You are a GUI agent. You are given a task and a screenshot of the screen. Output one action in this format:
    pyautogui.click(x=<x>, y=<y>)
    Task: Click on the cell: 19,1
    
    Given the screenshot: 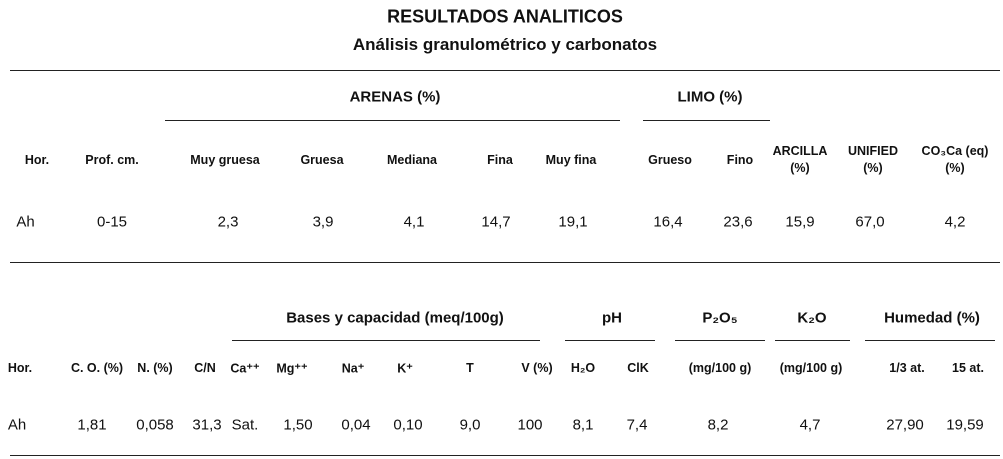 What is the action you would take?
    pyautogui.click(x=573, y=222)
    